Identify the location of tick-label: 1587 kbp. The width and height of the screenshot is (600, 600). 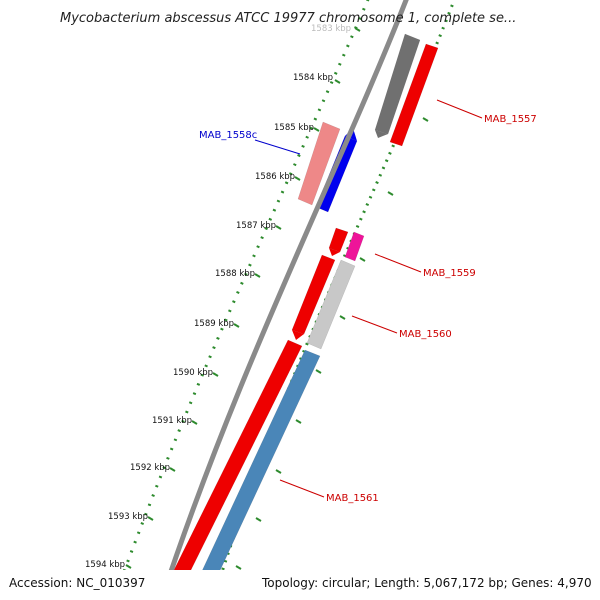
(256, 226).